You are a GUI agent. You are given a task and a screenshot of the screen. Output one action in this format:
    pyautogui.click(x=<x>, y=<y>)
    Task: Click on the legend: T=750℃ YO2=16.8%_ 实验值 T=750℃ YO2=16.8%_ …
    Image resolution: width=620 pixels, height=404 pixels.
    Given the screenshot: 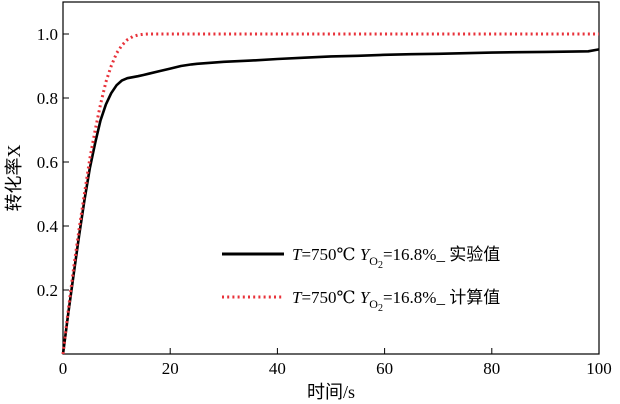 What is the action you would take?
    pyautogui.click(x=361, y=279)
    